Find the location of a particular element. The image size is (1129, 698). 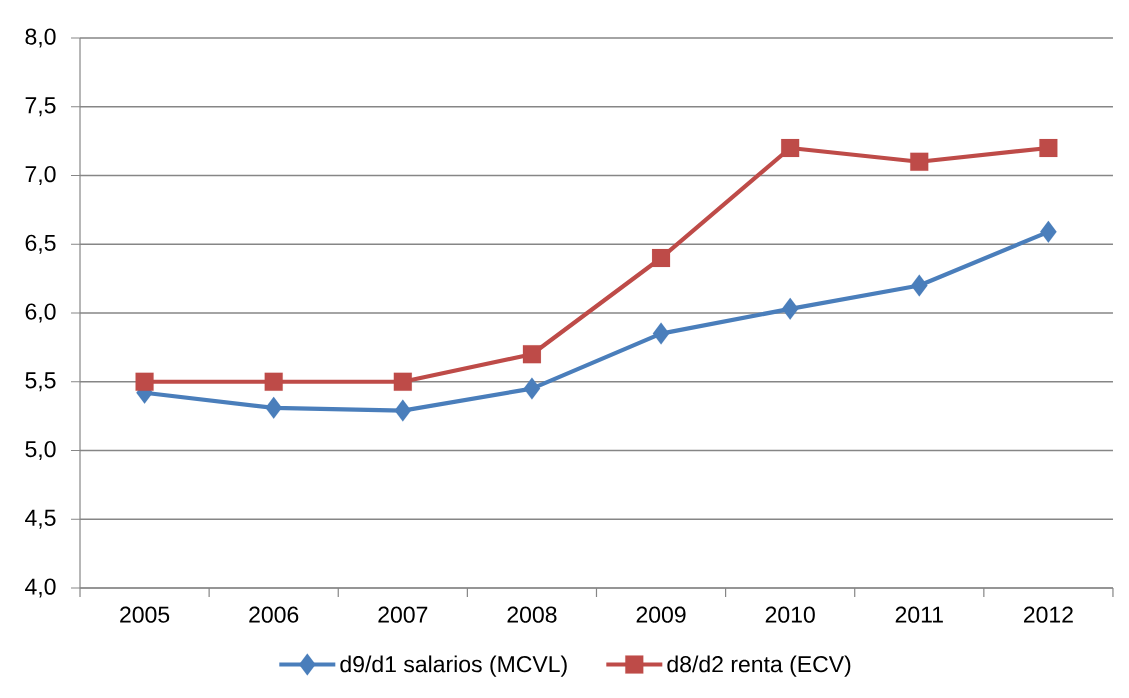

x-tick-label: 2011 is located at coordinates (919, 614).